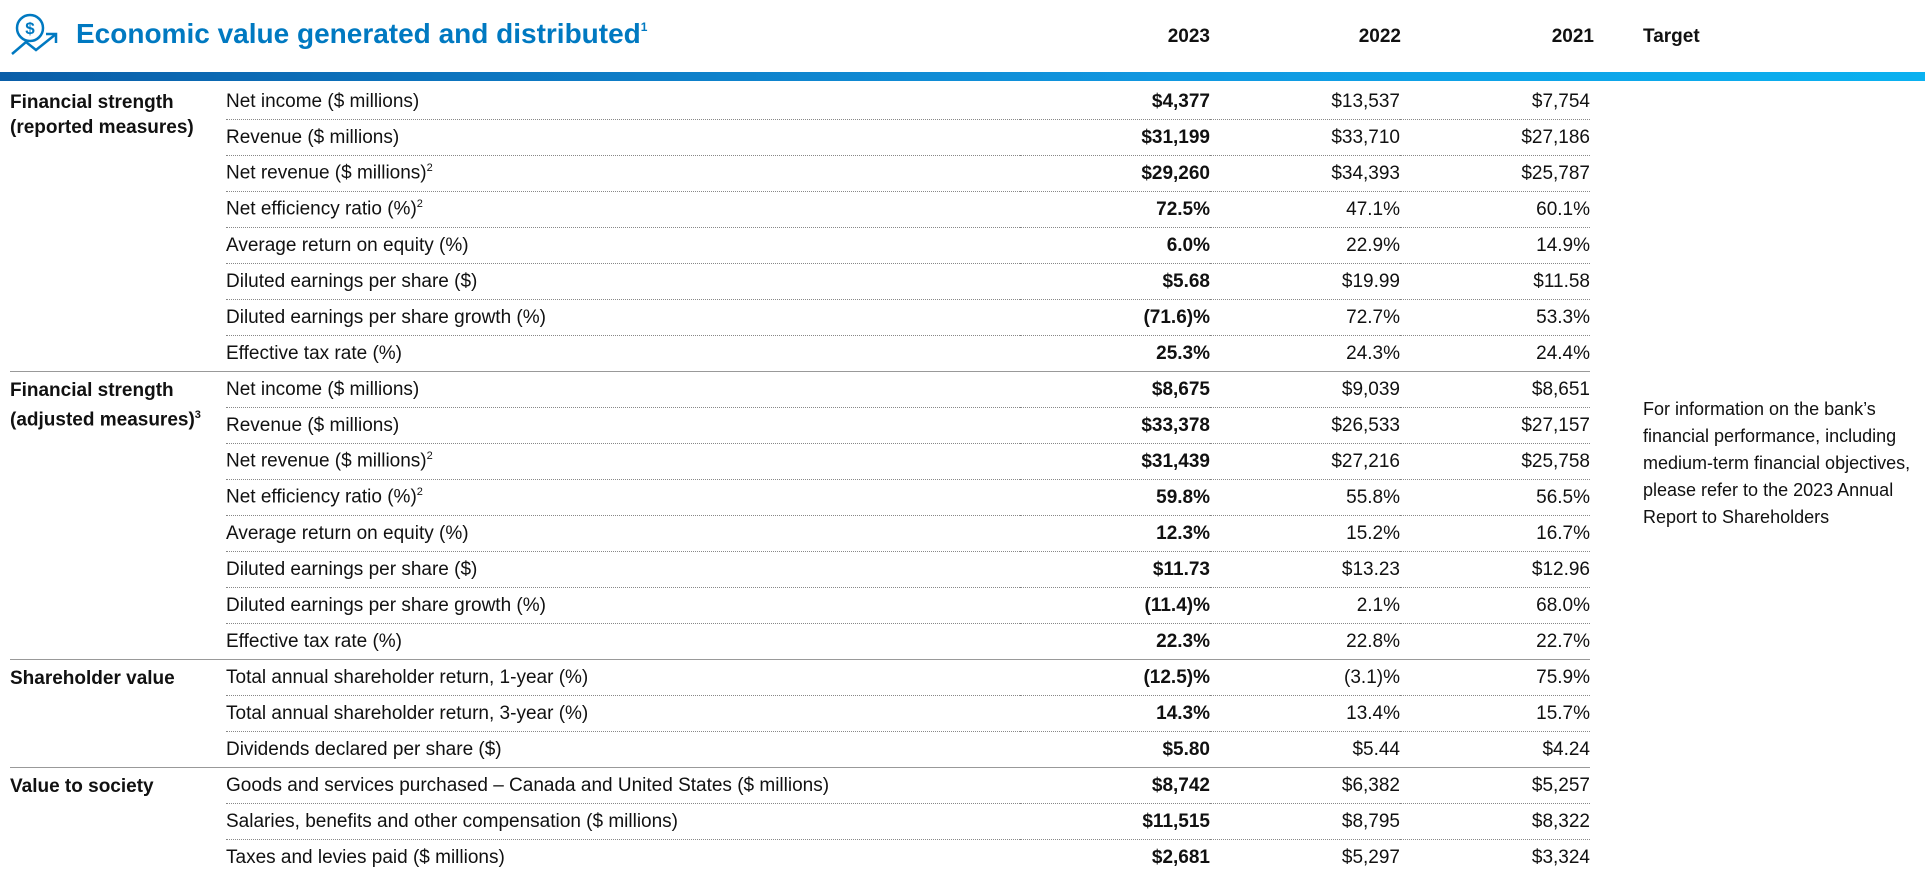 The width and height of the screenshot is (1925, 875). I want to click on value: 56.5%, so click(1495, 498).